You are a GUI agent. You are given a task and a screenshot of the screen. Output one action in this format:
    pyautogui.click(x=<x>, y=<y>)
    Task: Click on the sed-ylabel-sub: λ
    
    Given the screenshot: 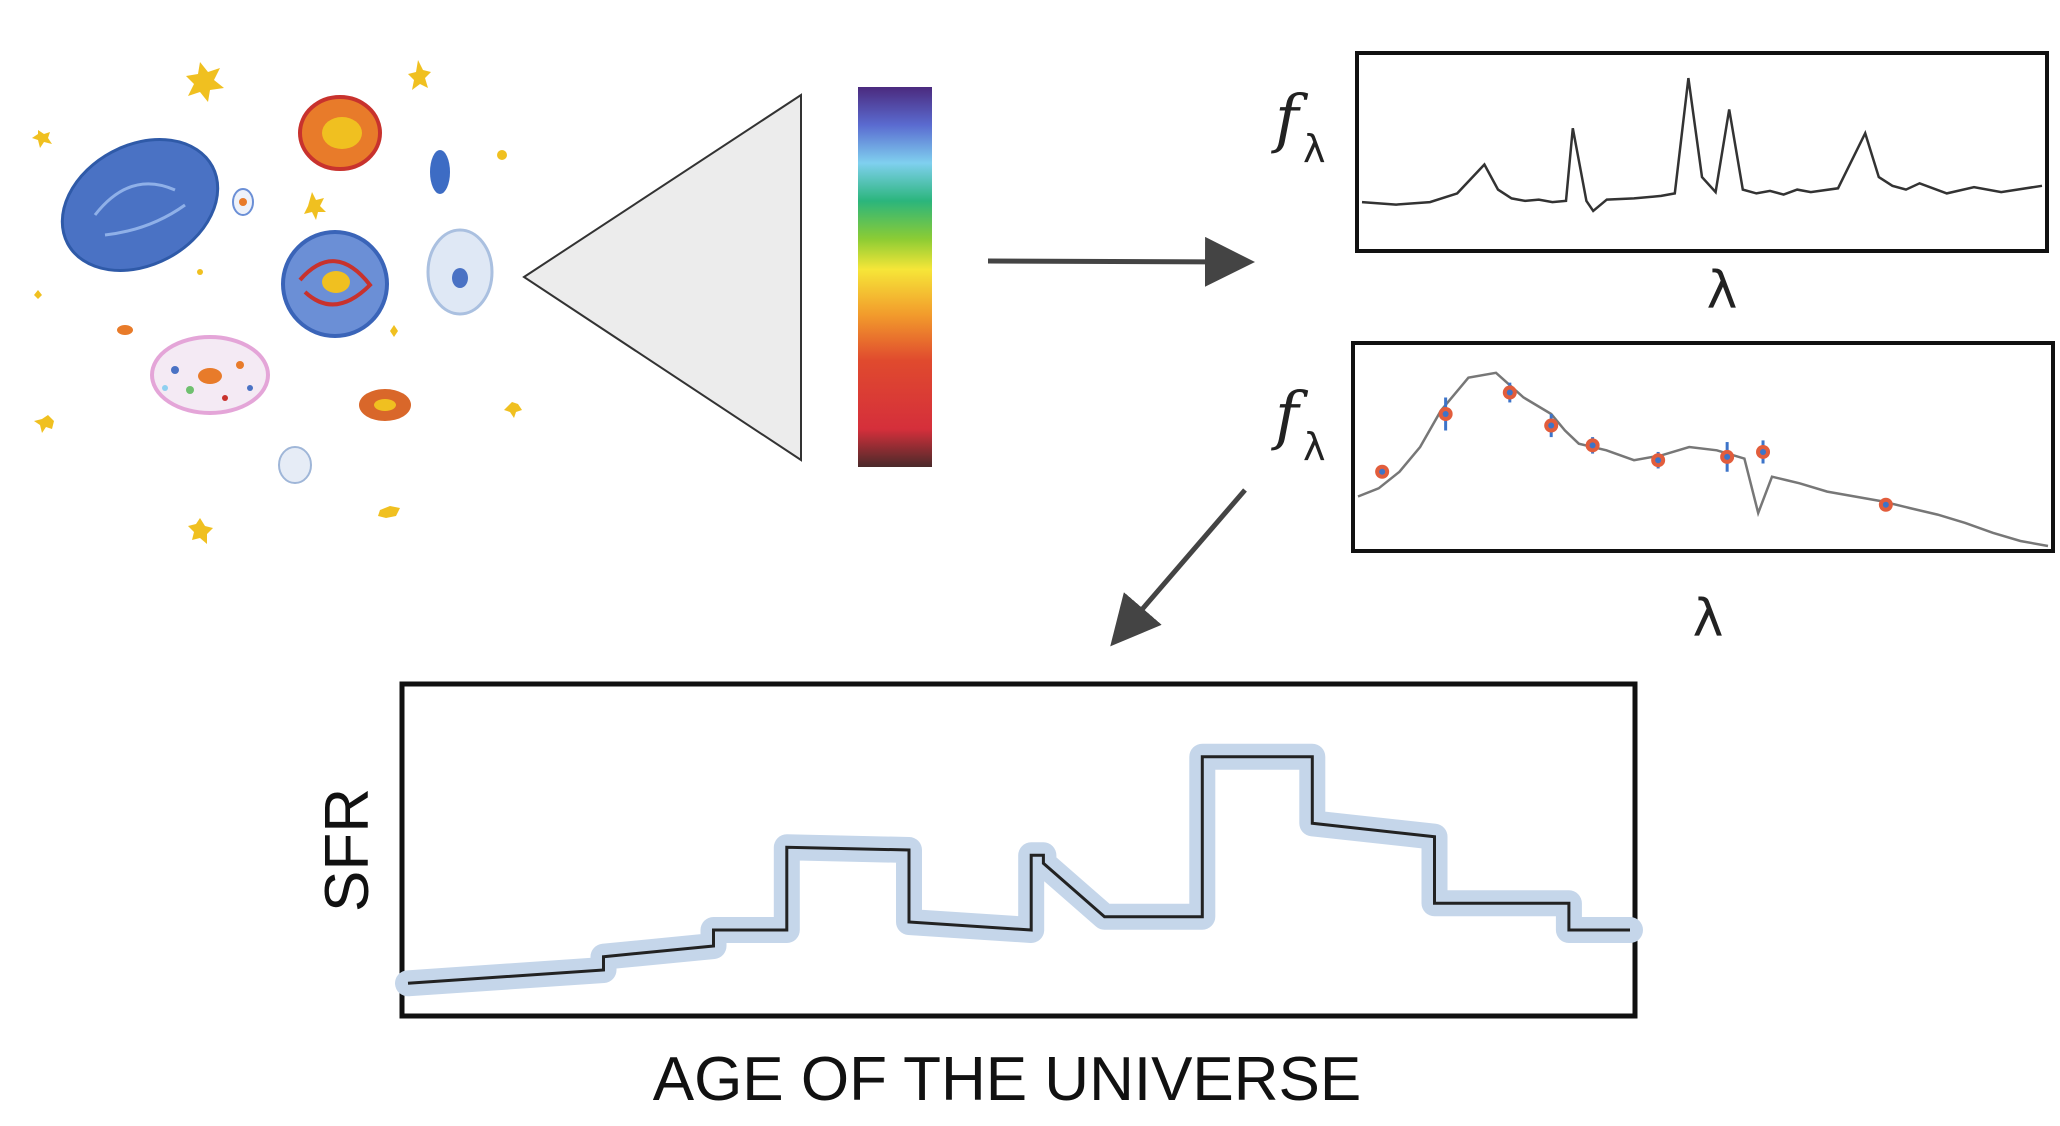 What is the action you would take?
    pyautogui.click(x=1314, y=447)
    